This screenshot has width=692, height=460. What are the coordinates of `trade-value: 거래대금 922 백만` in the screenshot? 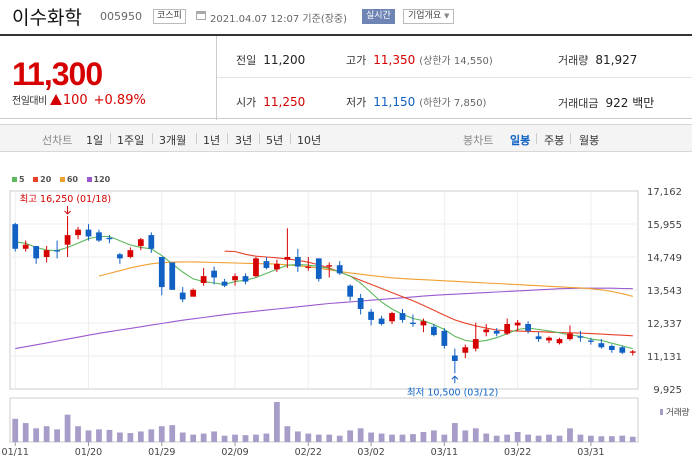 It's located at (606, 102).